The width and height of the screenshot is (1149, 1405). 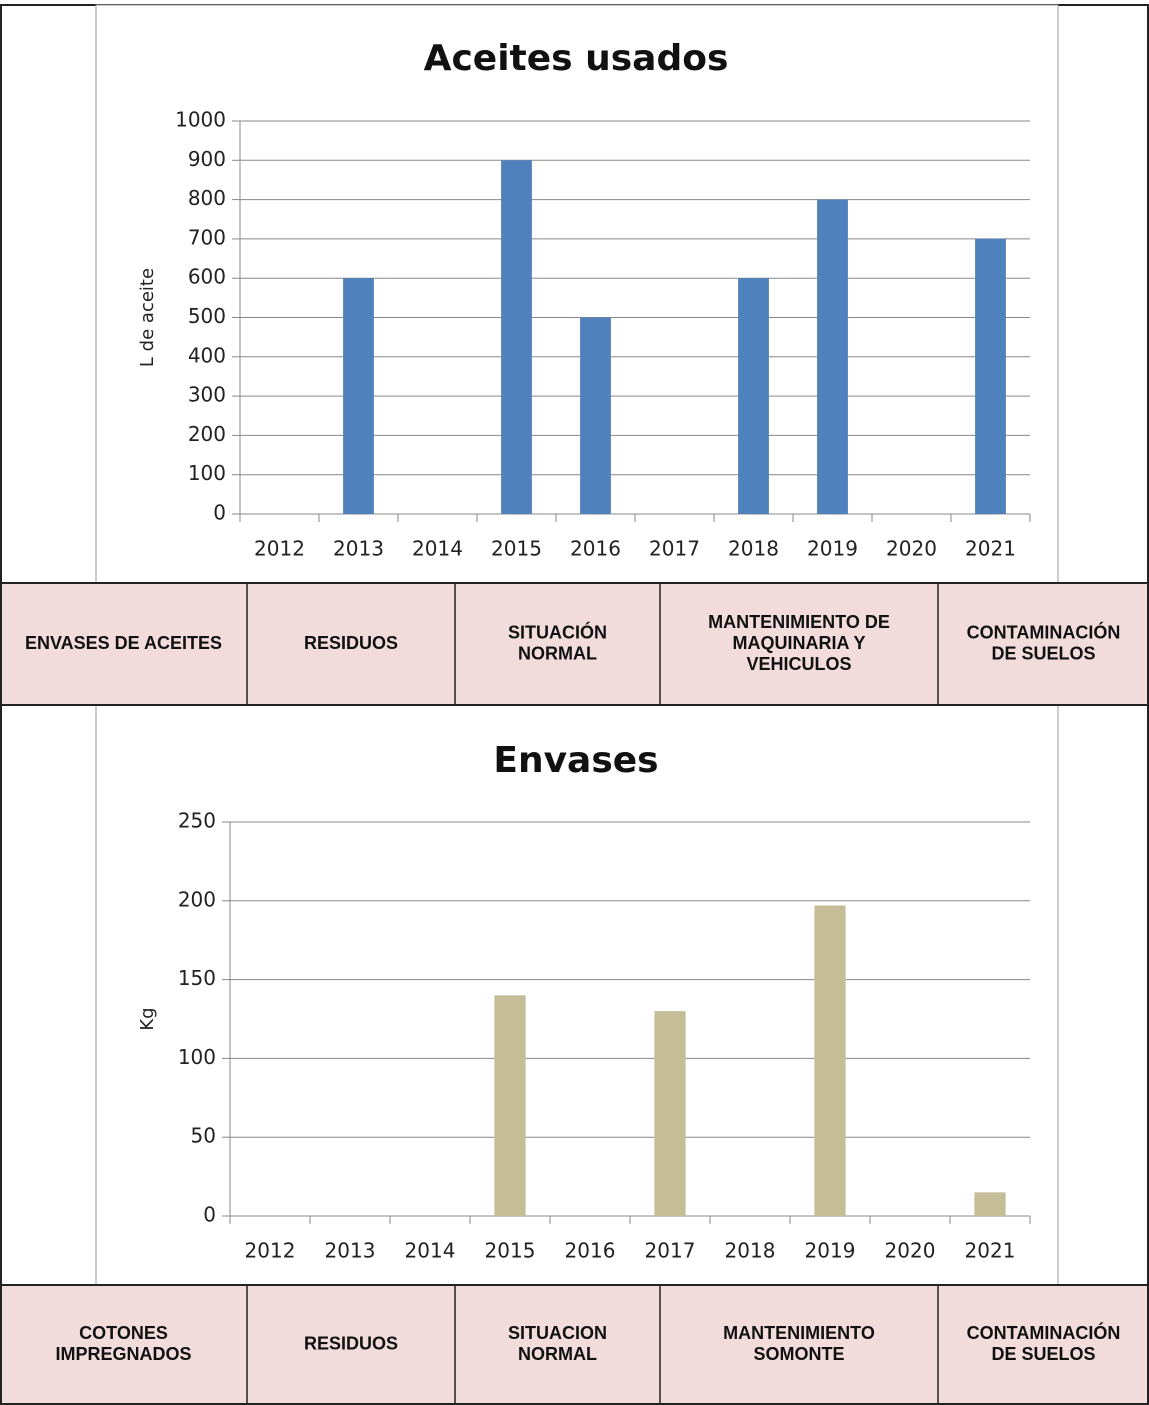 I want to click on y-tick-label: 600, so click(x=207, y=277).